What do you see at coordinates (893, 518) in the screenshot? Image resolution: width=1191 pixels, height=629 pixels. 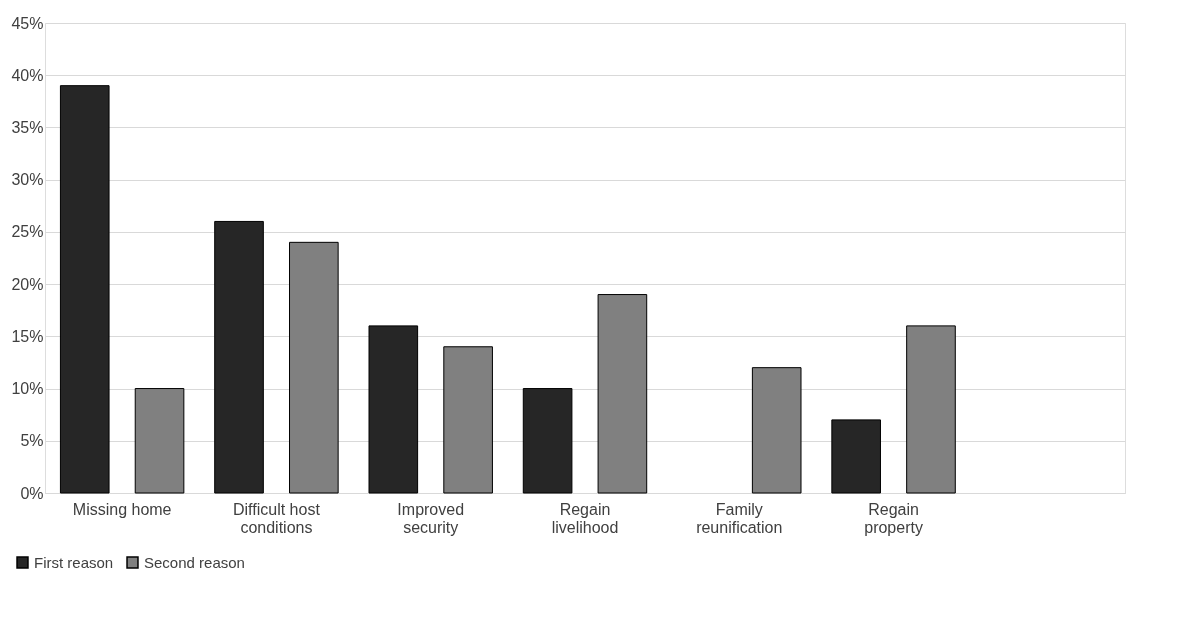 I see `x-tick-label: Regain property` at bounding box center [893, 518].